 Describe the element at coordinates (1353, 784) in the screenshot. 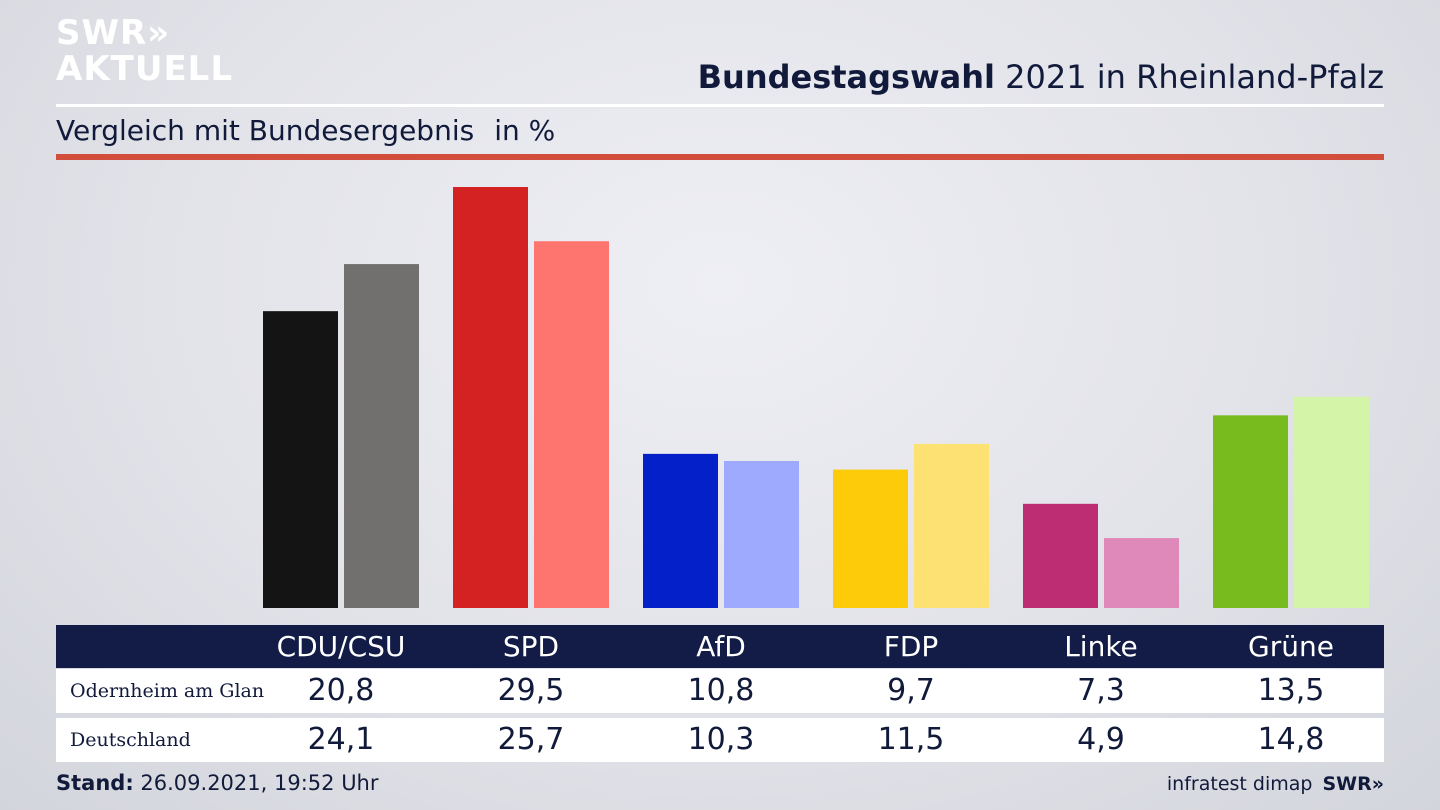

I see `swr-footer-logo: SWR»` at that location.